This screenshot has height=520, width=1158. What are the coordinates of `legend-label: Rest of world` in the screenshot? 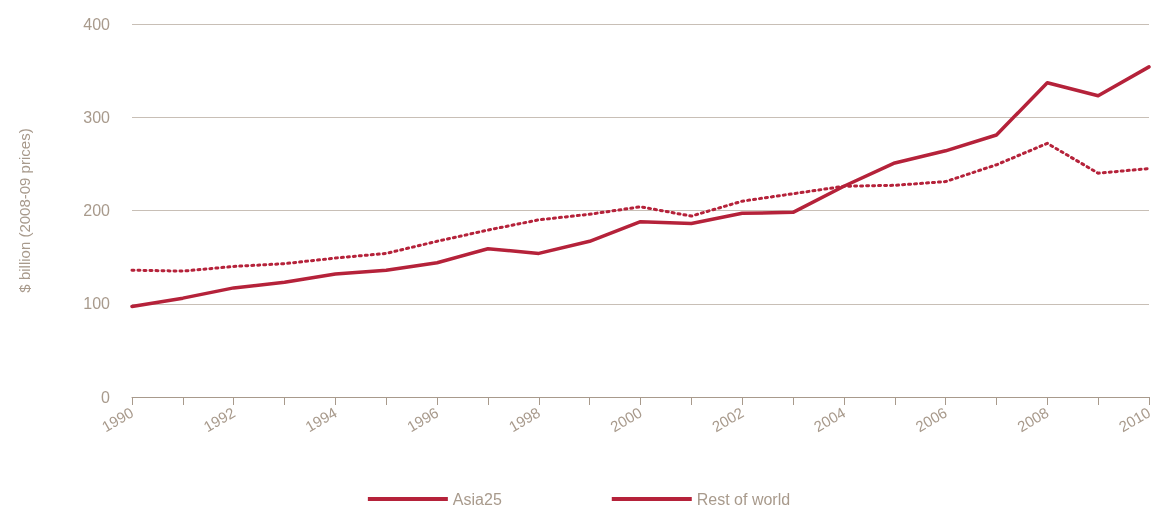 It's located at (743, 499).